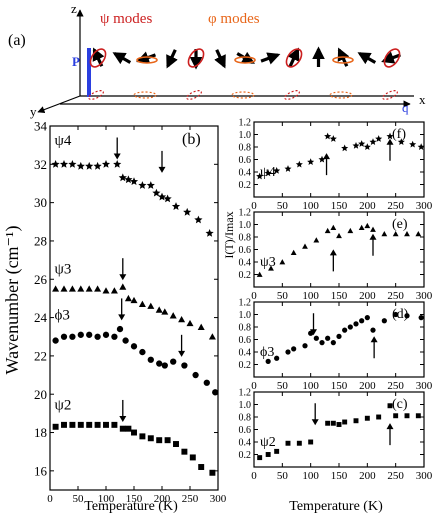 Image resolution: width=436 pixels, height=513 pixels. What do you see at coordinates (245, 213) in the screenshot?
I see `y-tick-label: 1.2` at bounding box center [245, 213].